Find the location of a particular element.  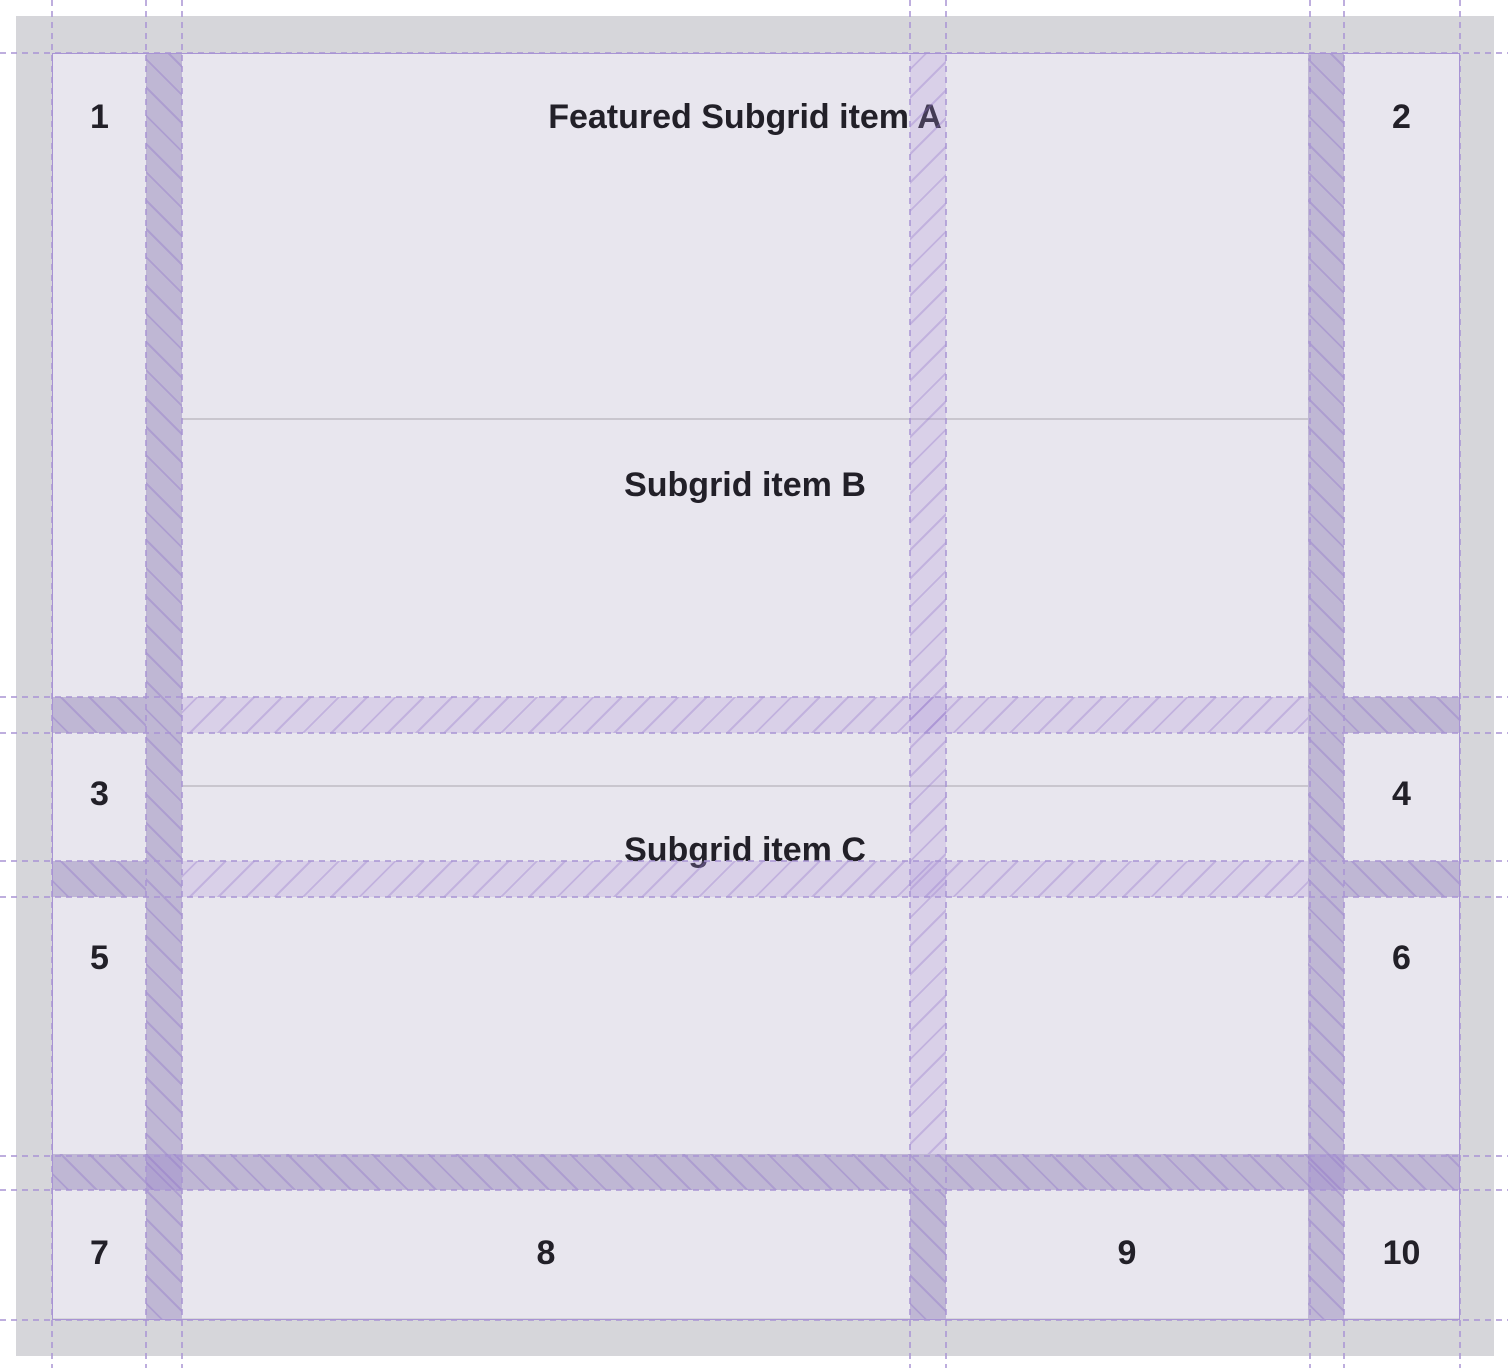

grid-item-10: 10 is located at coordinates (1401, 1254).